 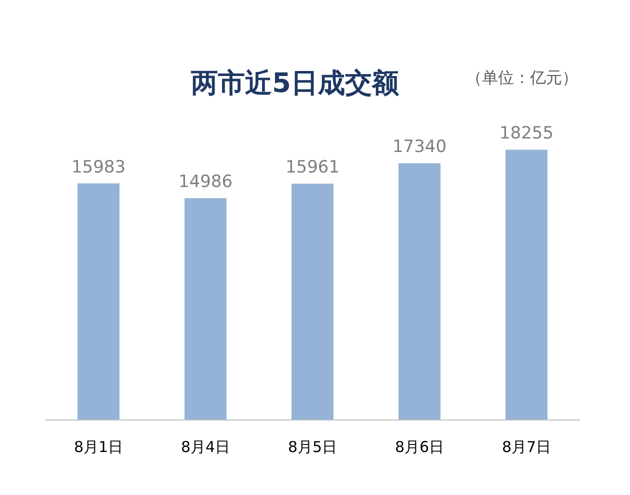 I want to click on x-tick-label: 8月1日, so click(x=99, y=447).